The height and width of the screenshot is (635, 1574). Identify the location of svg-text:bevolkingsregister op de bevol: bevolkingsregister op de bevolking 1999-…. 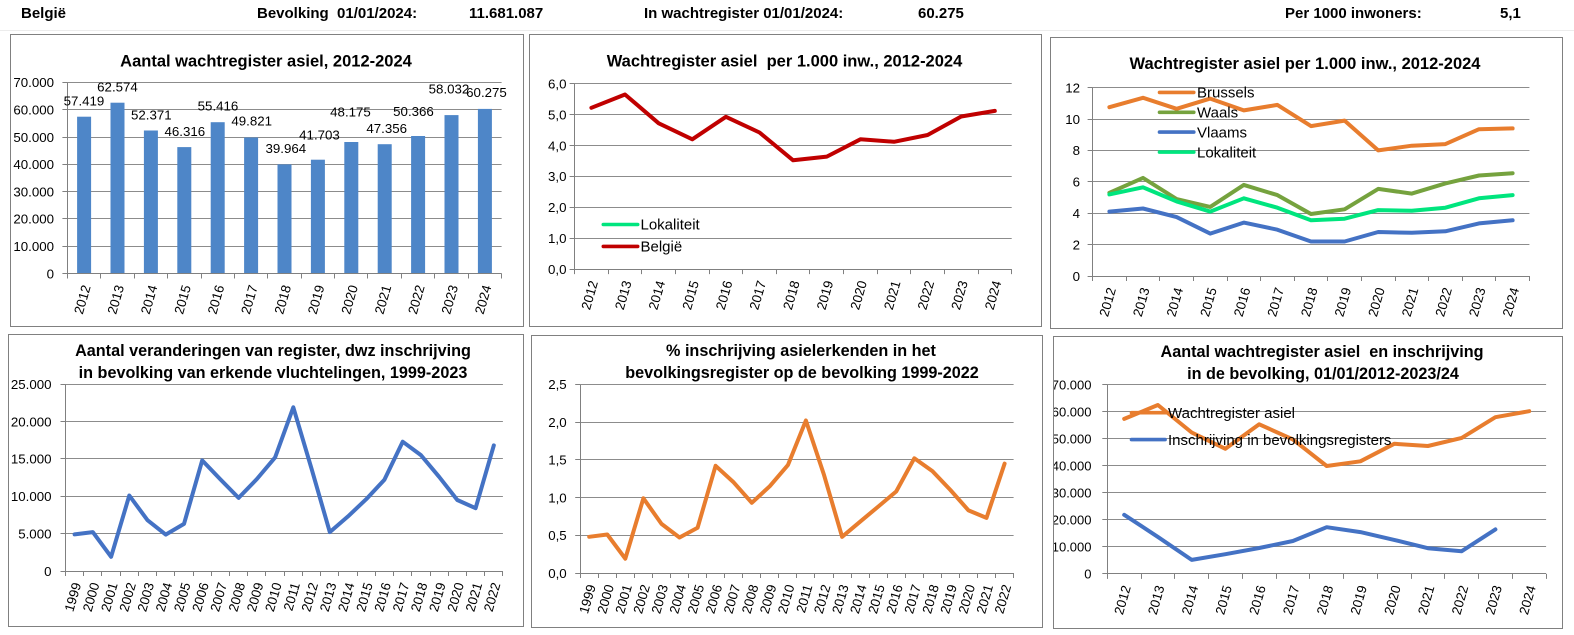
(802, 373).